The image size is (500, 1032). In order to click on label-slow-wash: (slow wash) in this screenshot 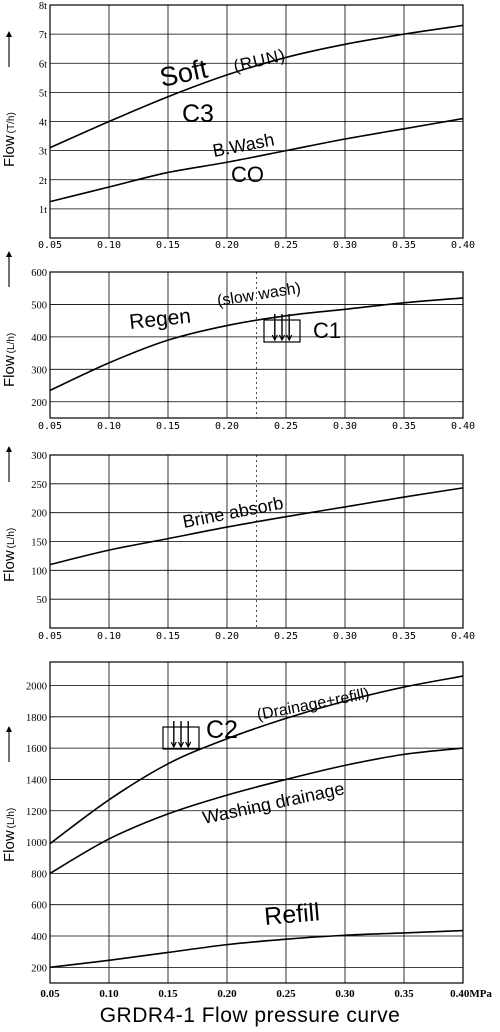, I will do `click(259, 295)`.